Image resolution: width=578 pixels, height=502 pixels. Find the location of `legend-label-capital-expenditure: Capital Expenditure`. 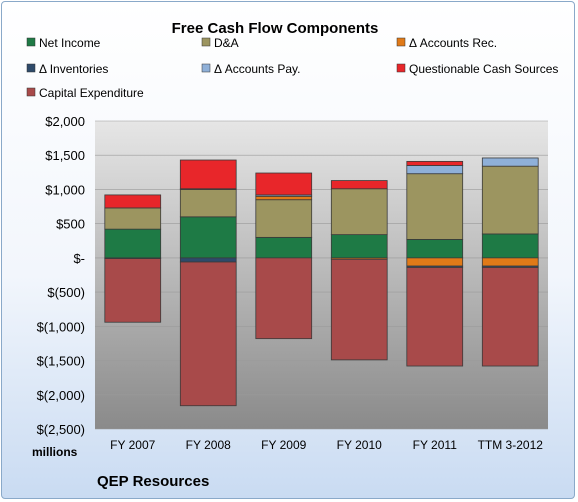

legend-label-capital-expenditure: Capital Expenditure is located at coordinates (91, 93).